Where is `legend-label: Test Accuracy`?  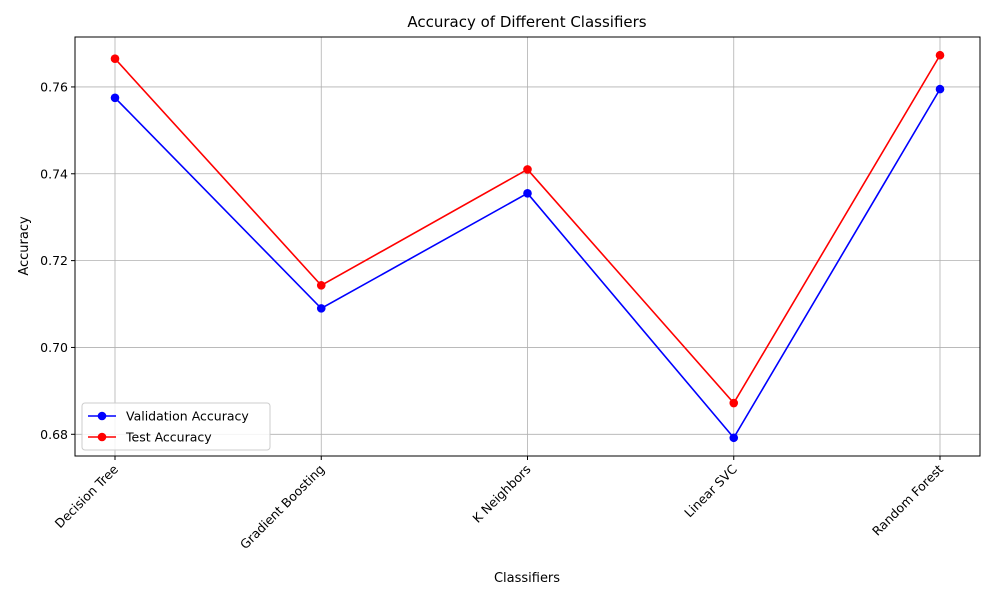 legend-label: Test Accuracy is located at coordinates (168, 437).